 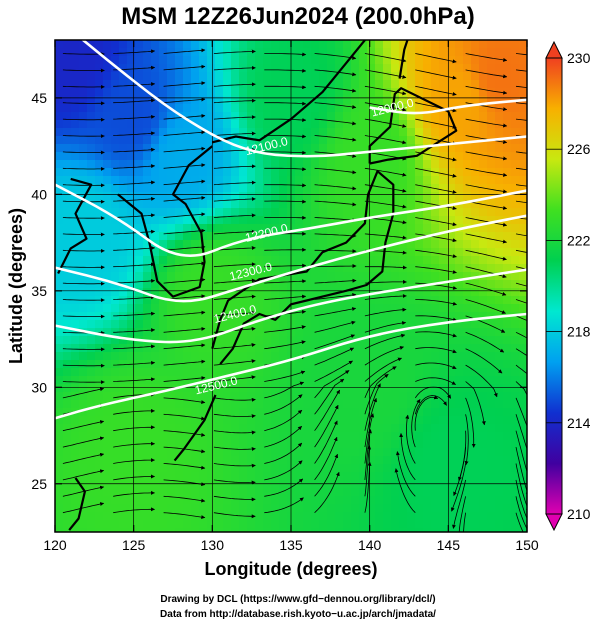 I want to click on colorbar-min-triangle, so click(x=554, y=522).